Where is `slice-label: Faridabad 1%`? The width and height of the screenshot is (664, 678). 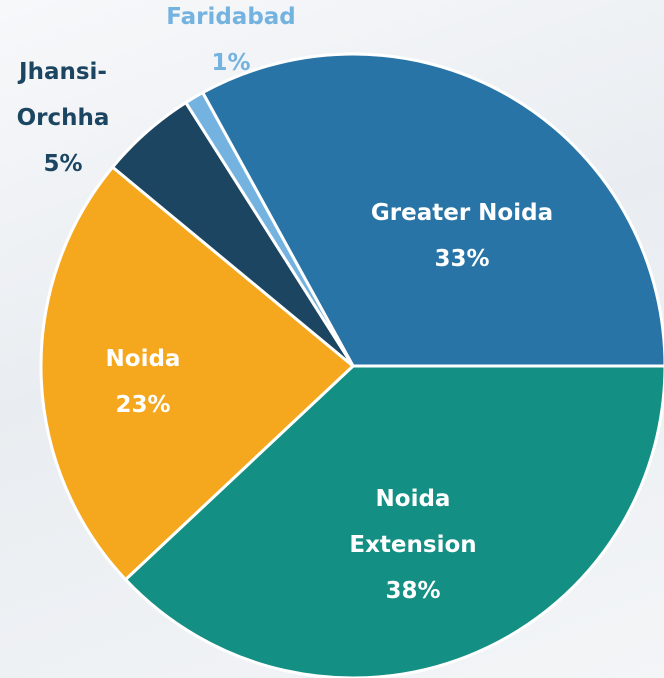 slice-label: Faridabad 1% is located at coordinates (231, 43).